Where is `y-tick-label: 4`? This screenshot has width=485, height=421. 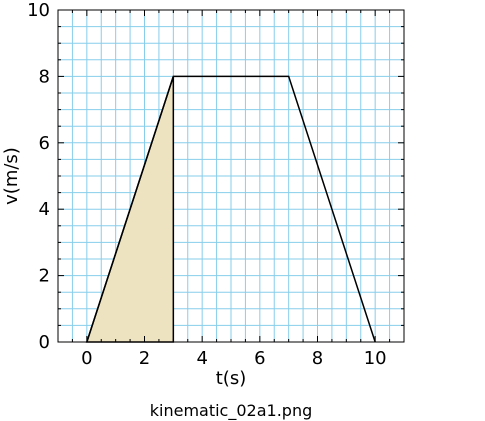
y-tick-label: 4 is located at coordinates (44, 209).